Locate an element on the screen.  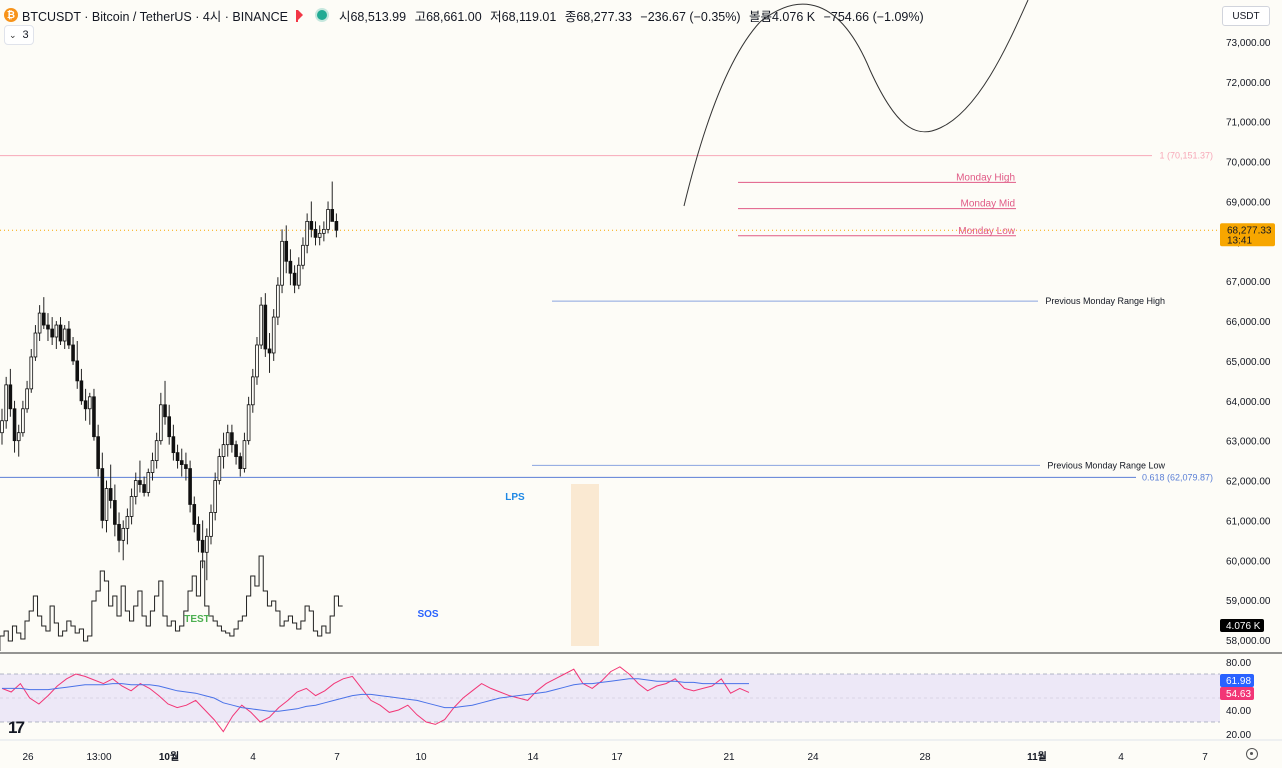
level-label: Previous Monday Range Low is located at coordinates (1106, 465).